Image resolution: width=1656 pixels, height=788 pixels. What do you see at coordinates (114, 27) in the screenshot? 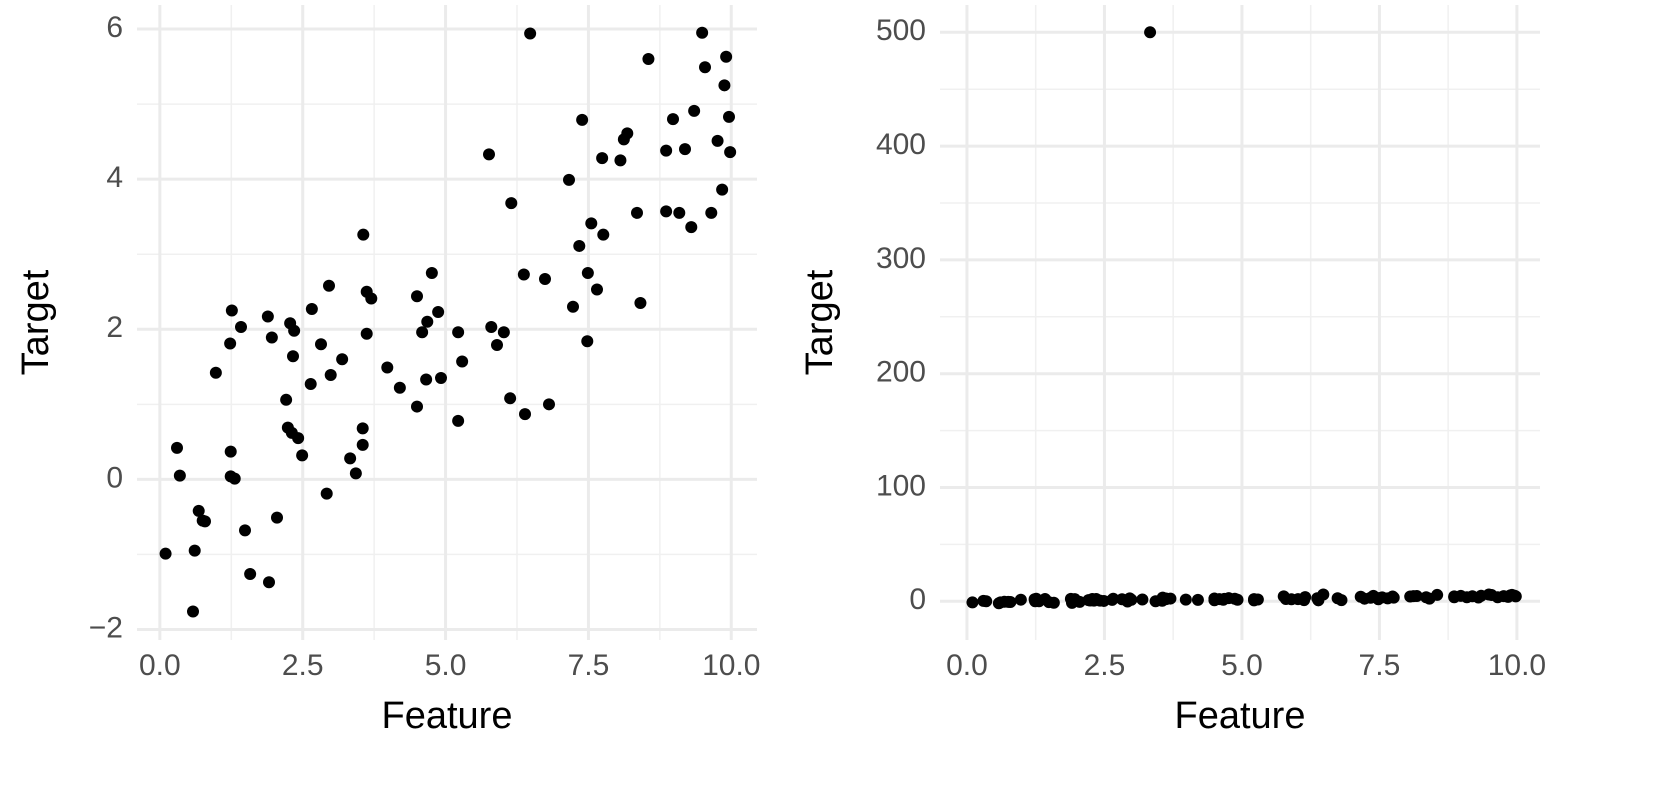
I see `y-tick-label: 6` at bounding box center [114, 27].